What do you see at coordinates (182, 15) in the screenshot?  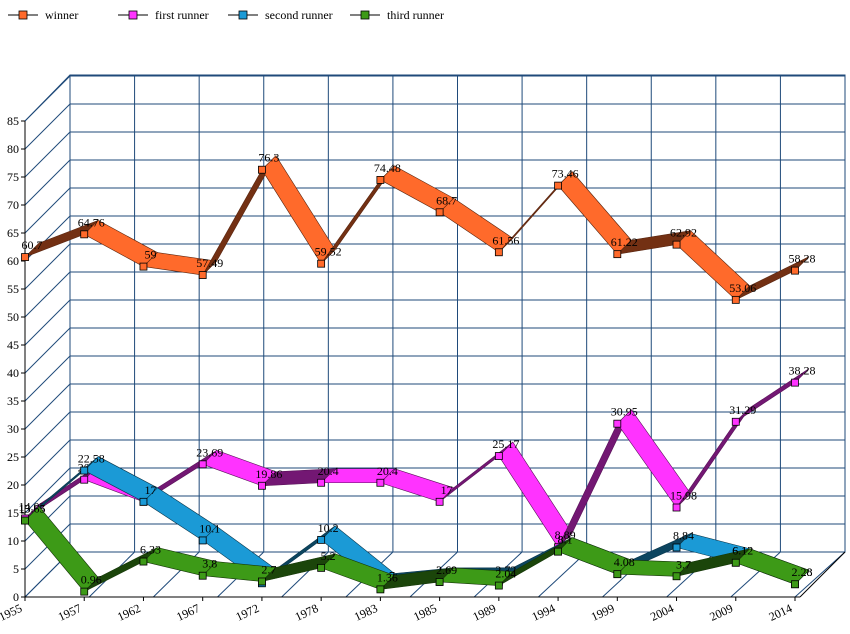 I see `legend-label: first runner` at bounding box center [182, 15].